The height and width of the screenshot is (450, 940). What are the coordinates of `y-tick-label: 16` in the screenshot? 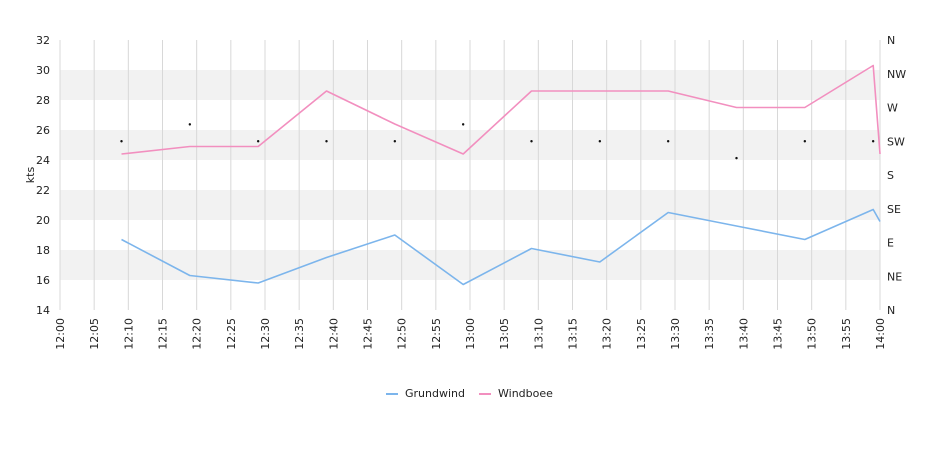 It's located at (43, 280).